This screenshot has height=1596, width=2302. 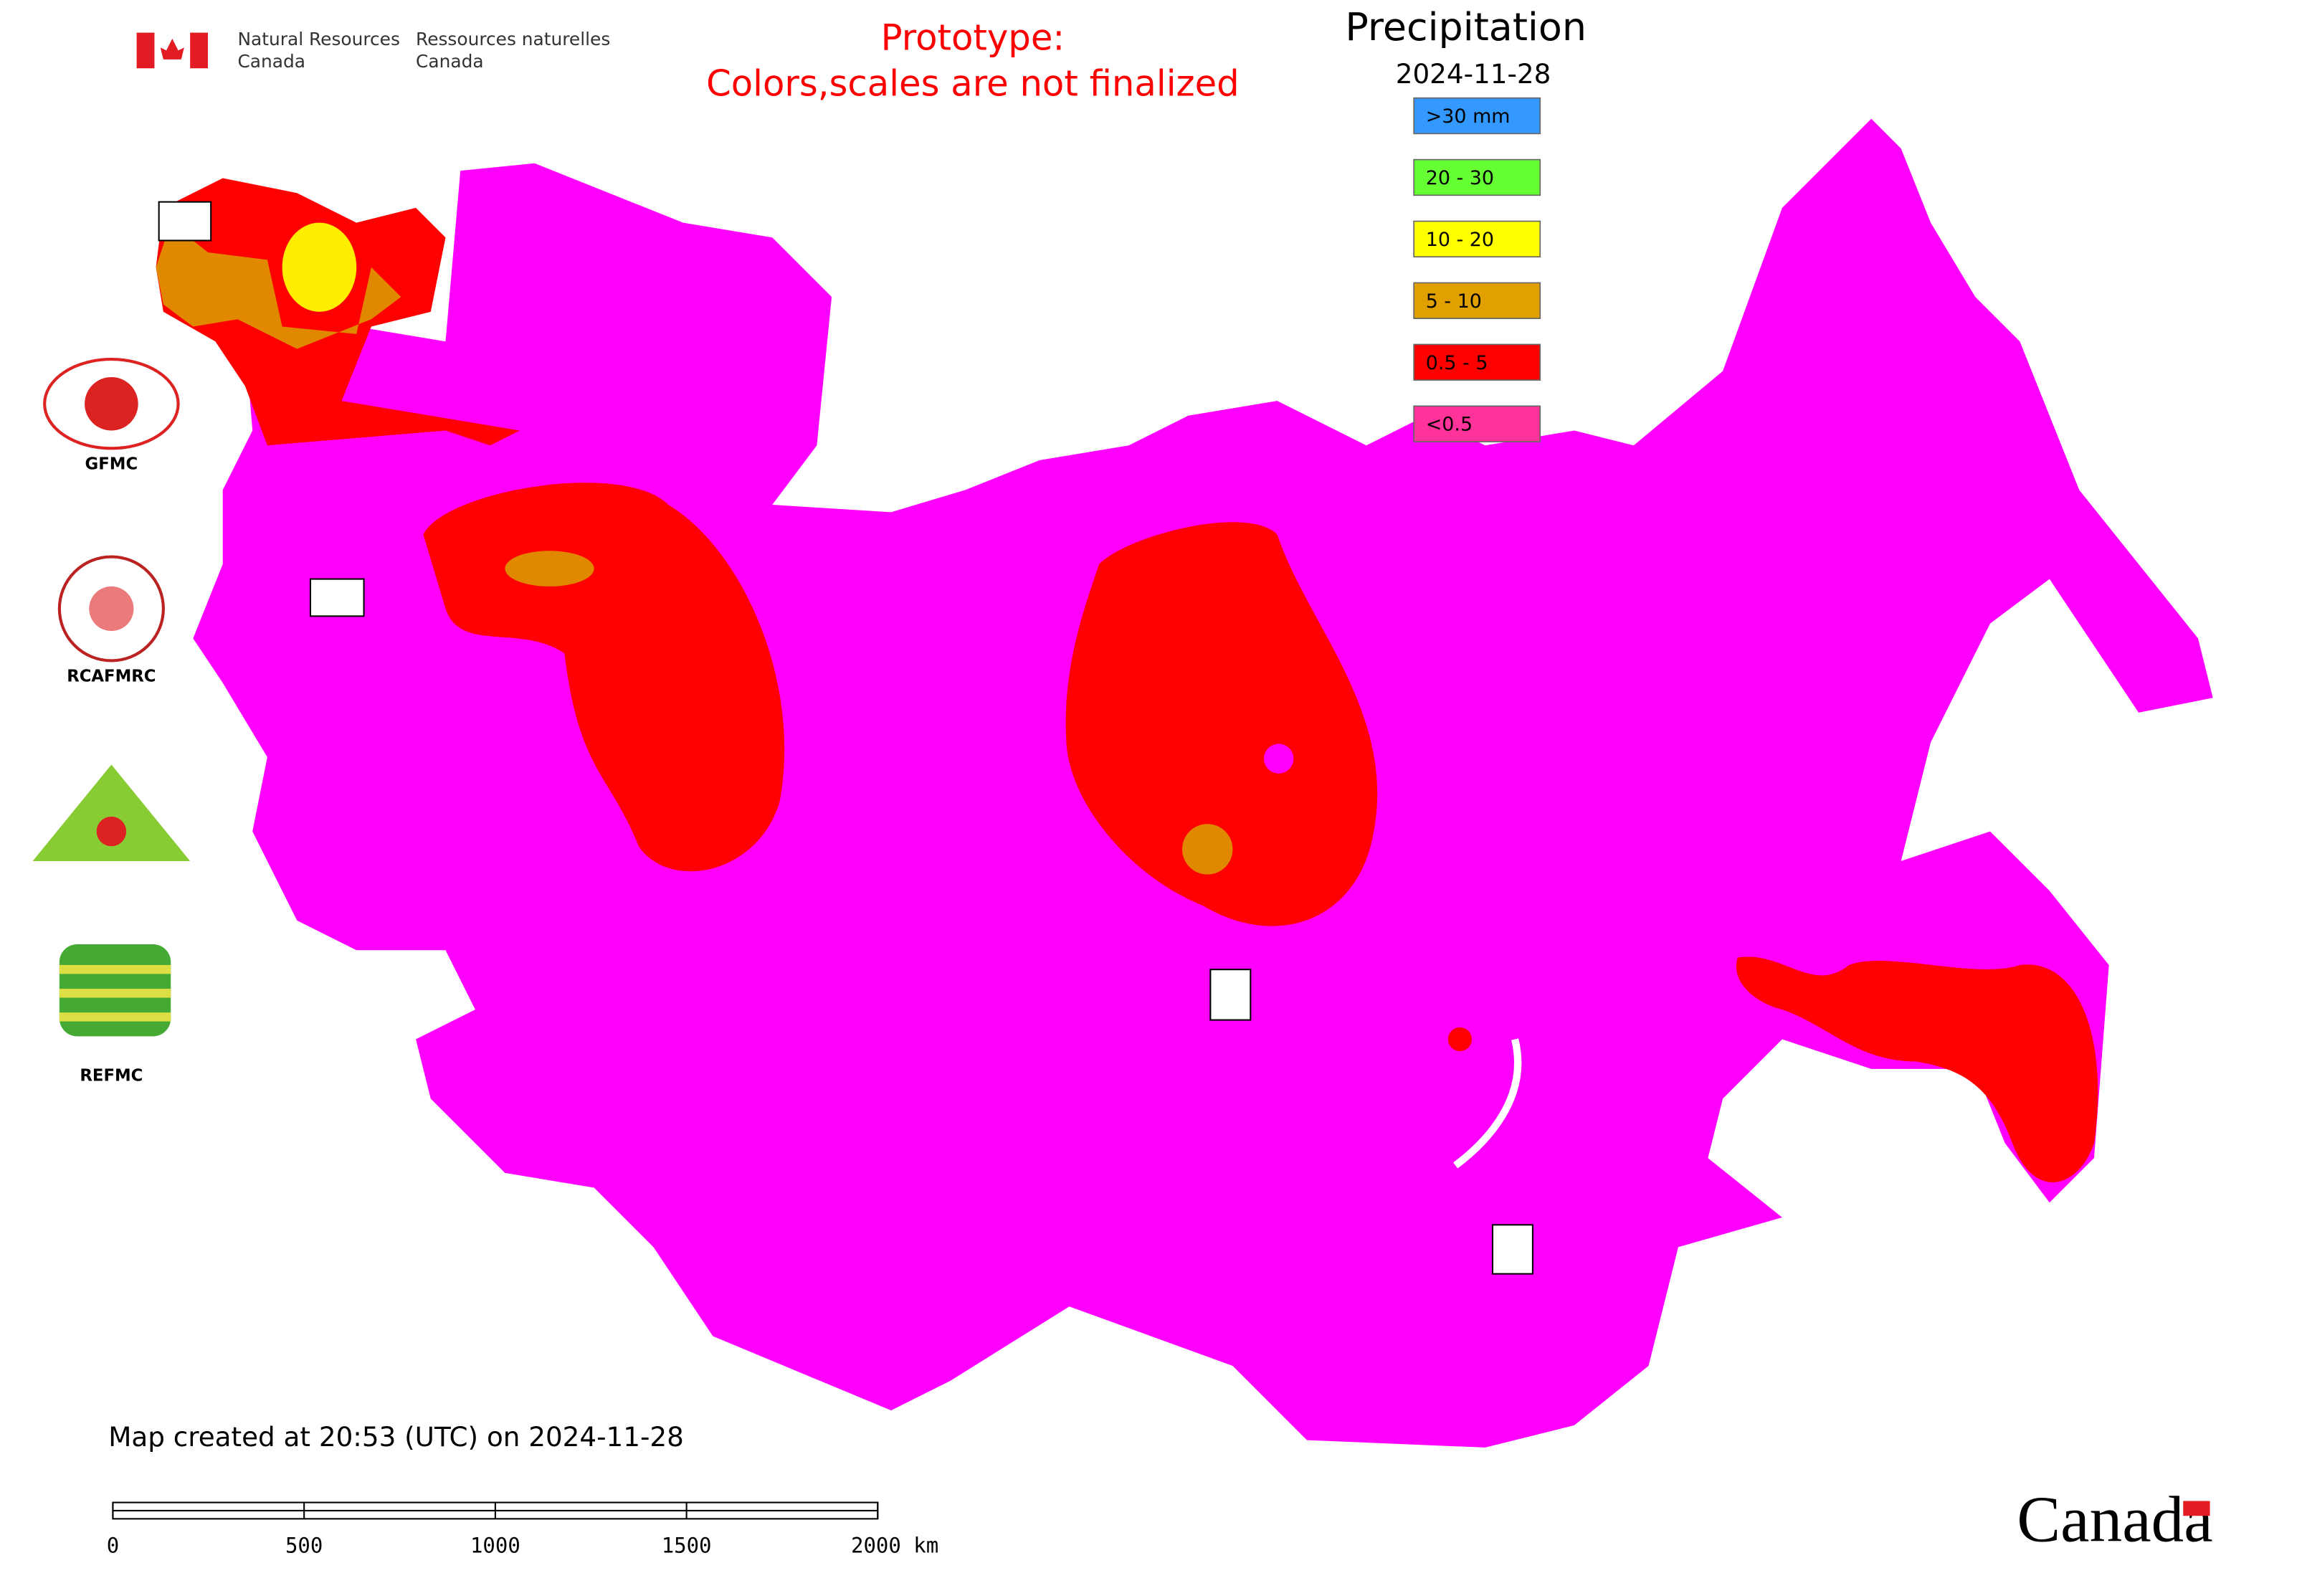 I want to click on agency-en: Natural Resources, so click(x=318, y=39).